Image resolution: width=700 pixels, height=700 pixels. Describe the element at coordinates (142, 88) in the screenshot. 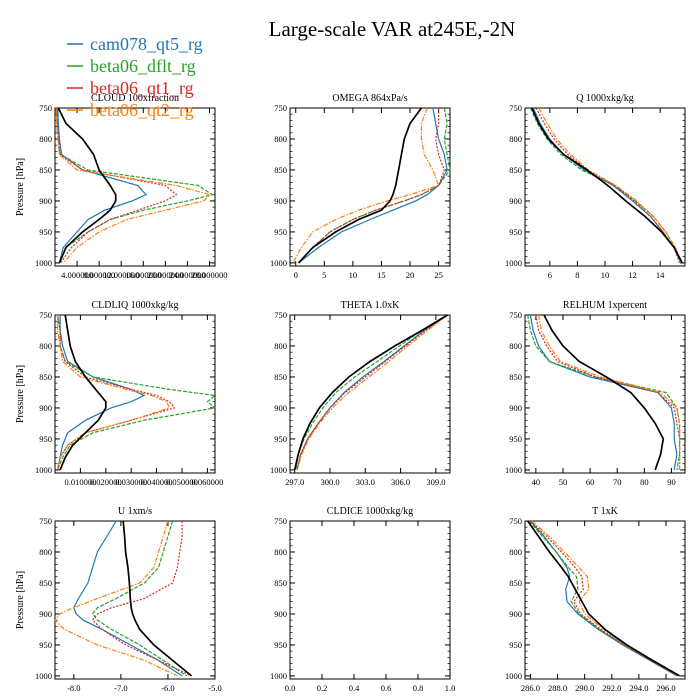

I see `legend-label: beta06_qt1_rg` at that location.